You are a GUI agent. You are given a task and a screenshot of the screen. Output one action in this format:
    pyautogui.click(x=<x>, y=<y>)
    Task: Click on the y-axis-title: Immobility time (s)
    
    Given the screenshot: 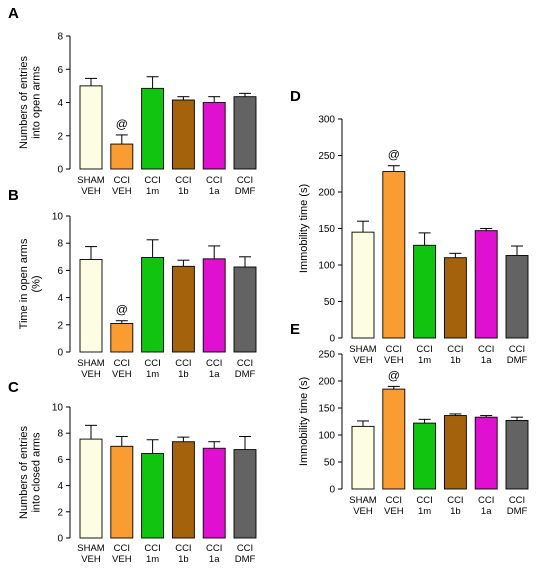 What is the action you would take?
    pyautogui.click(x=304, y=421)
    